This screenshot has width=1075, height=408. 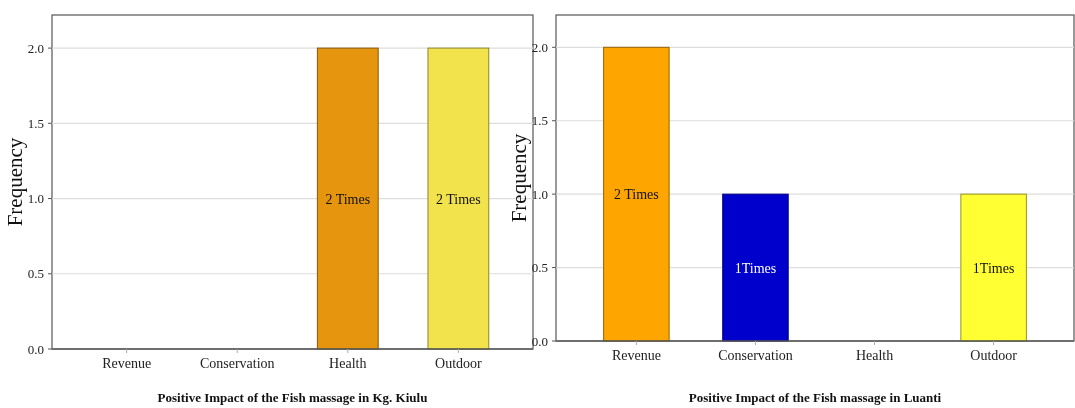 What do you see at coordinates (292, 397) in the screenshot?
I see `x-axis-title: Positive Impact of the Fish massage in Kg. Kiulu` at bounding box center [292, 397].